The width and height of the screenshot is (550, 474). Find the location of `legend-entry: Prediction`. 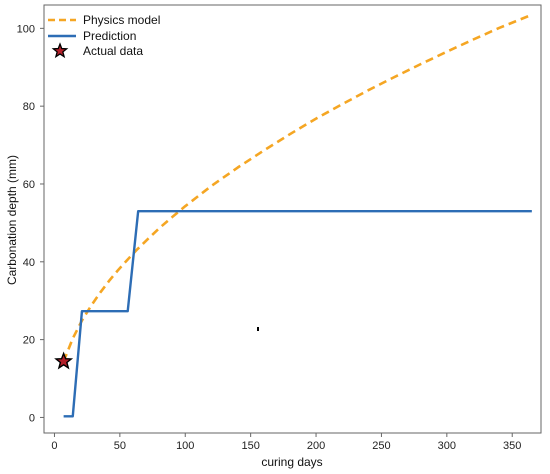

legend-entry: Prediction is located at coordinates (92, 36).